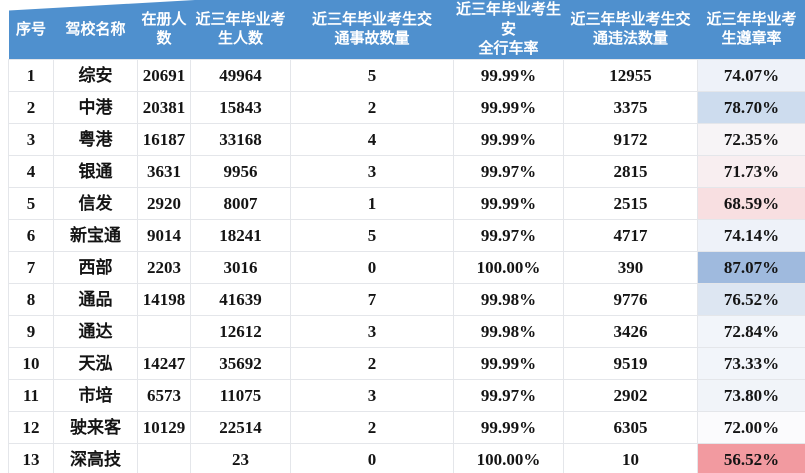 The image size is (805, 473). I want to click on cell-serial: 1, so click(31, 75).